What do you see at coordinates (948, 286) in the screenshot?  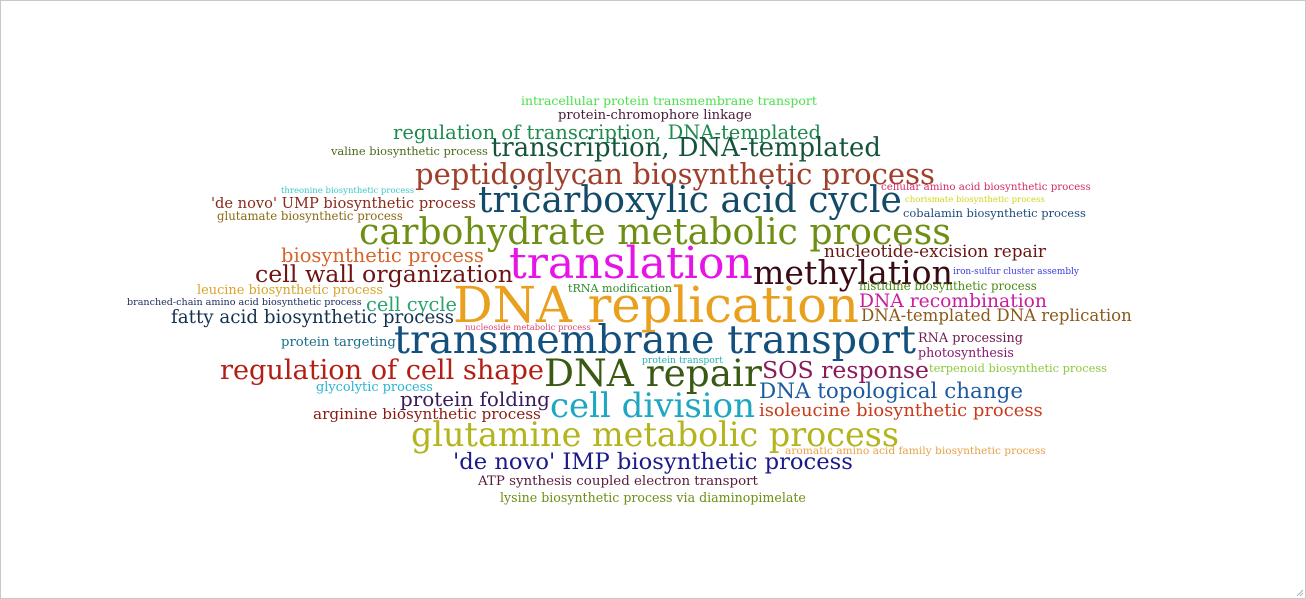 I see `word-cloud-term: histidine biosynthetic process` at bounding box center [948, 286].